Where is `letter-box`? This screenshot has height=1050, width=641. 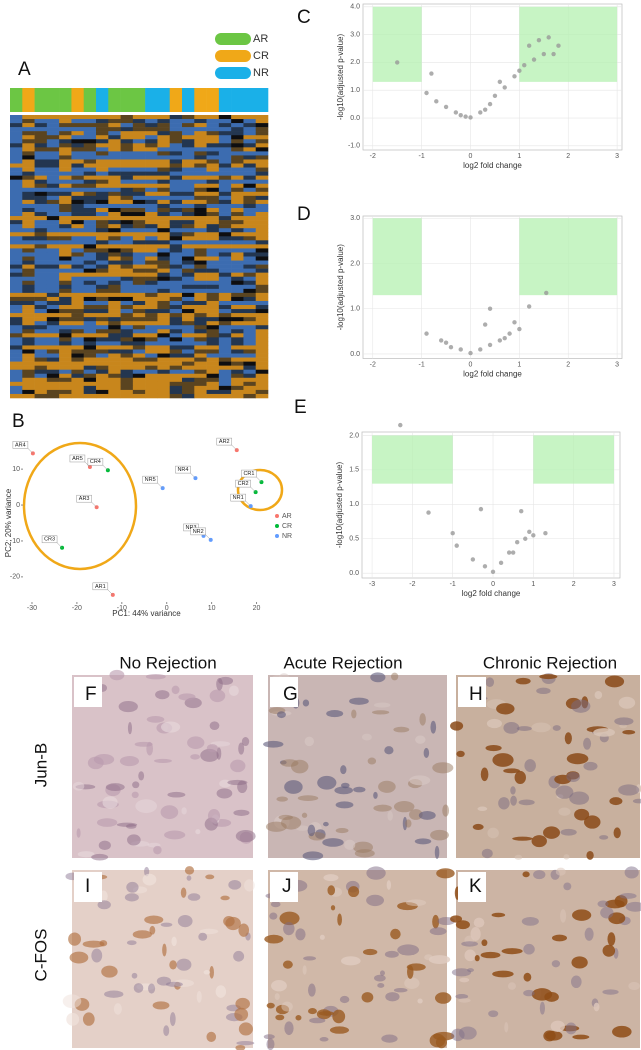 letter-box is located at coordinates (284, 887).